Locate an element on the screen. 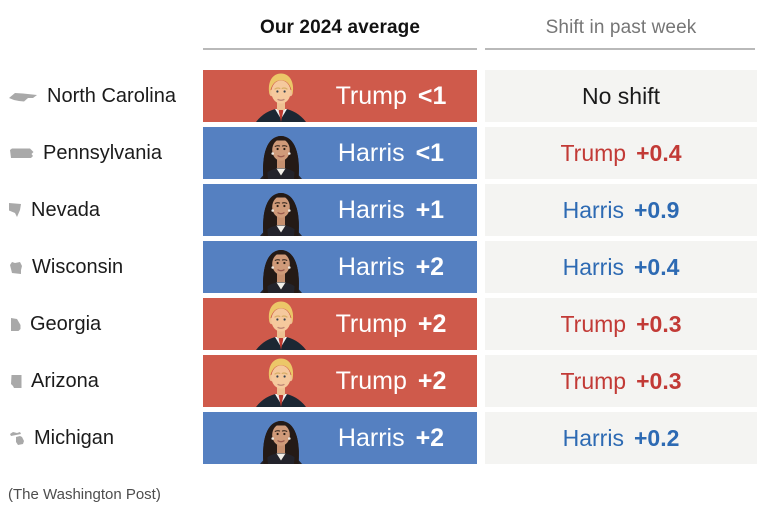  average-text: Harris +1 is located at coordinates (391, 210).